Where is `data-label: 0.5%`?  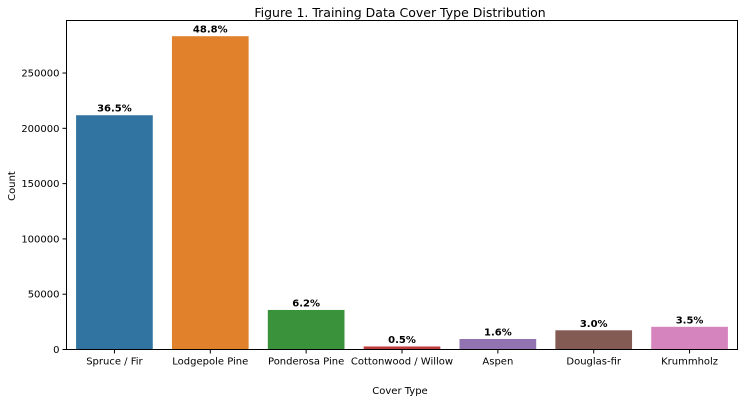
data-label: 0.5% is located at coordinates (402, 340).